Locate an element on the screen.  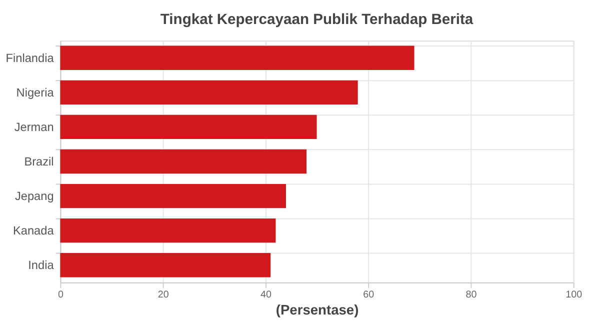
x-tick-label: 0 is located at coordinates (61, 295).